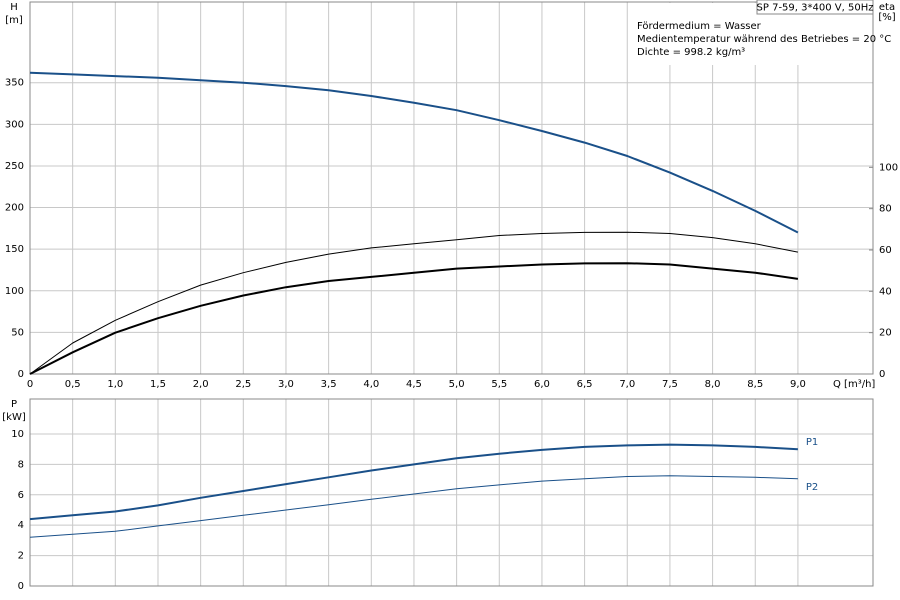  Describe the element at coordinates (854, 384) in the screenshot. I see `x-axis-label: Q [m³/h]` at that location.